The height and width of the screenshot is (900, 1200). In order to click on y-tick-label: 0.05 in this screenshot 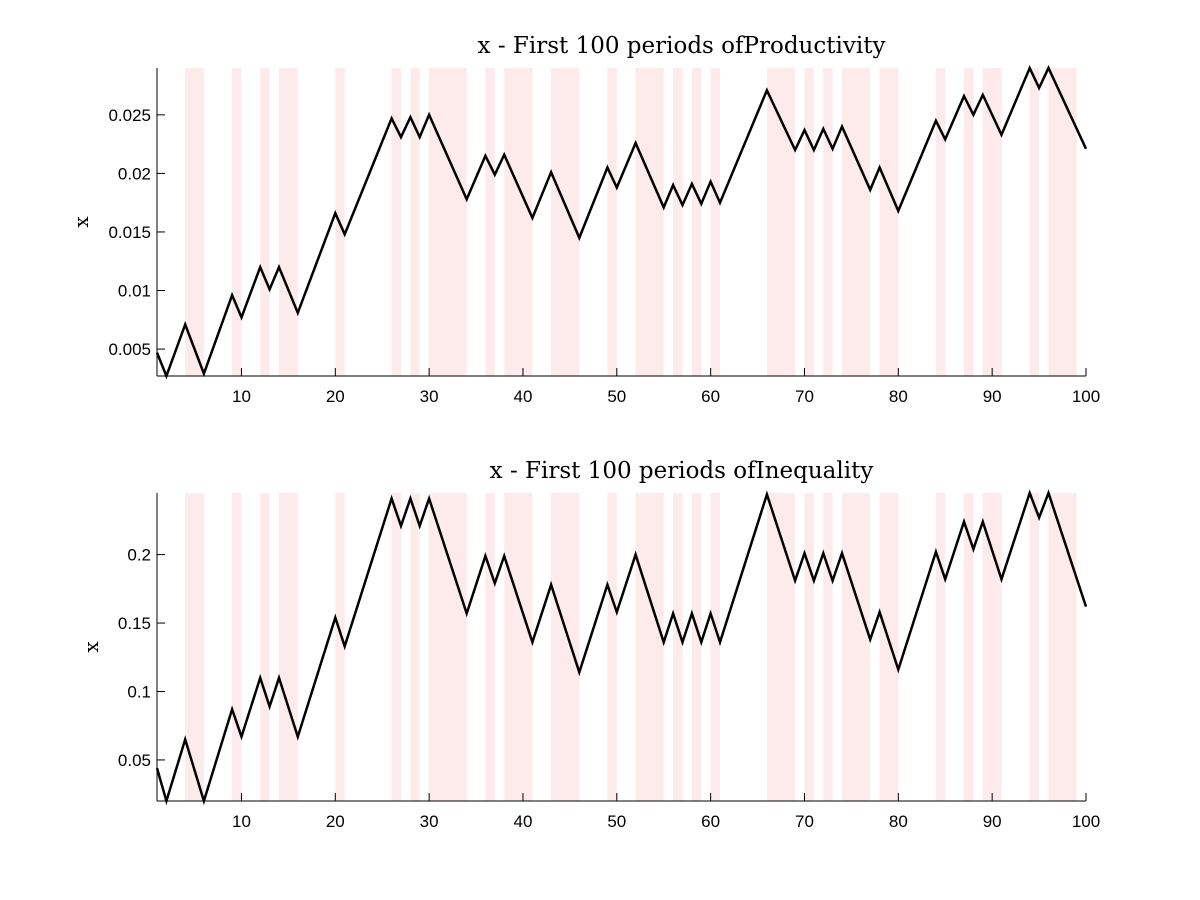, I will do `click(134, 760)`.